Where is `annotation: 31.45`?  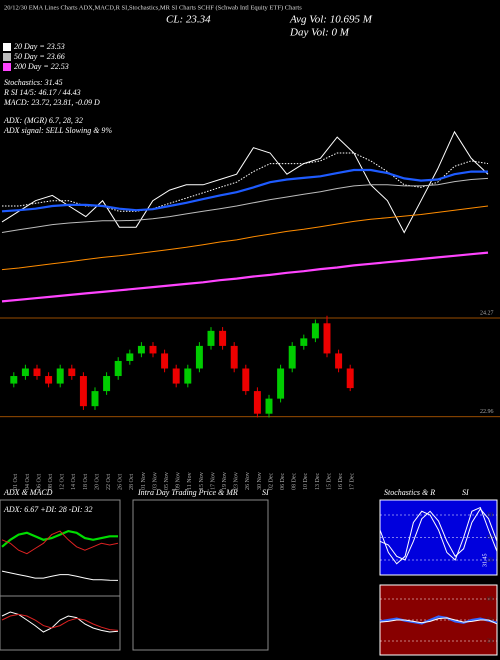
annotation: 31.45 is located at coordinates (485, 561).